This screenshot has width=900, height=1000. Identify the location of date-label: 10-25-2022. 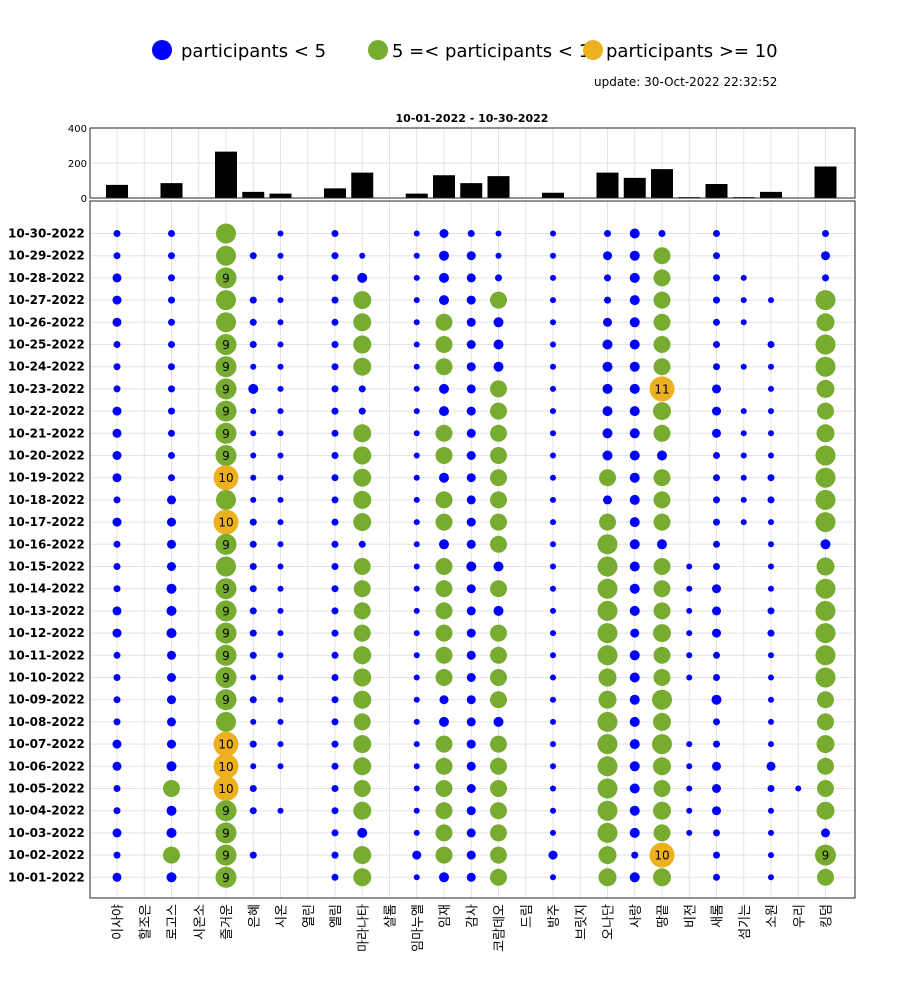
(46, 345).